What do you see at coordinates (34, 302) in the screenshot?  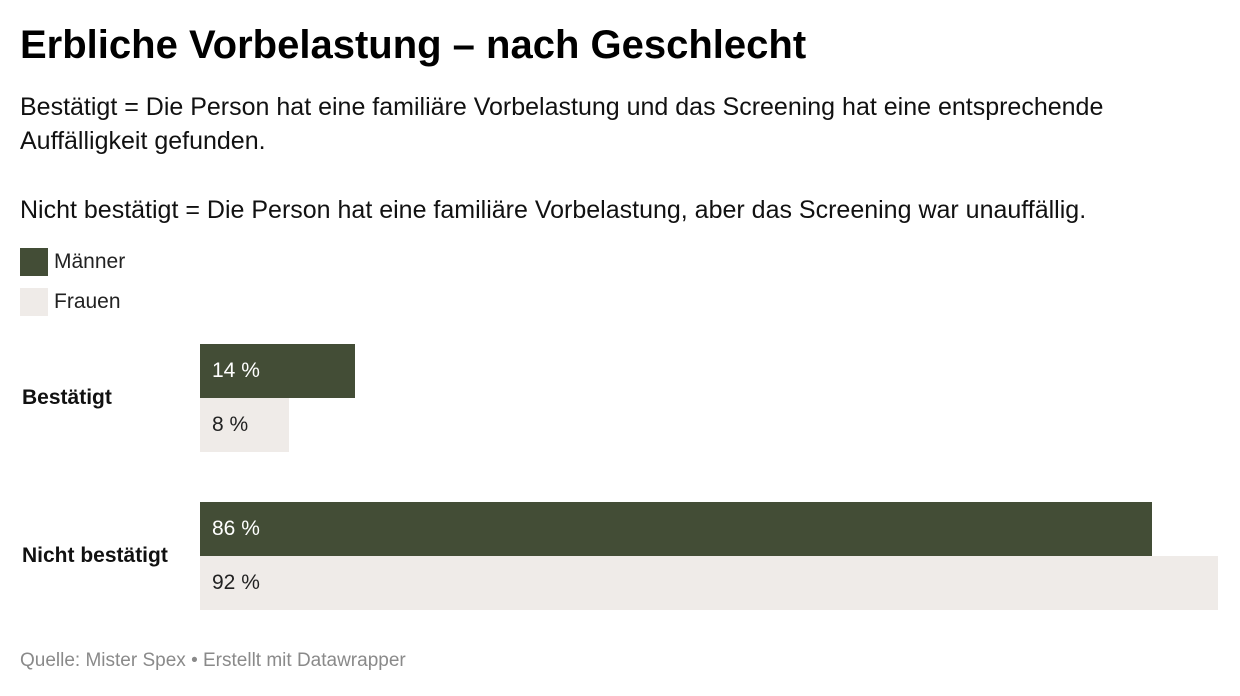 I see `legend-swatch-frauen` at bounding box center [34, 302].